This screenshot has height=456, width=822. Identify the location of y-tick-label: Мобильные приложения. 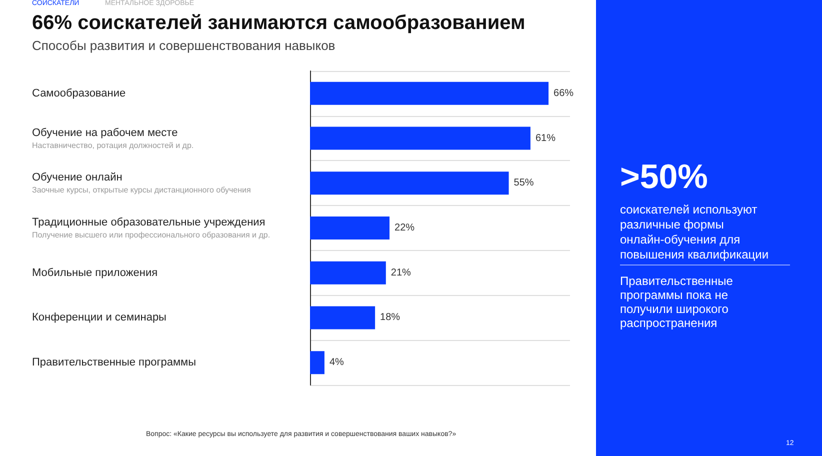
(95, 272).